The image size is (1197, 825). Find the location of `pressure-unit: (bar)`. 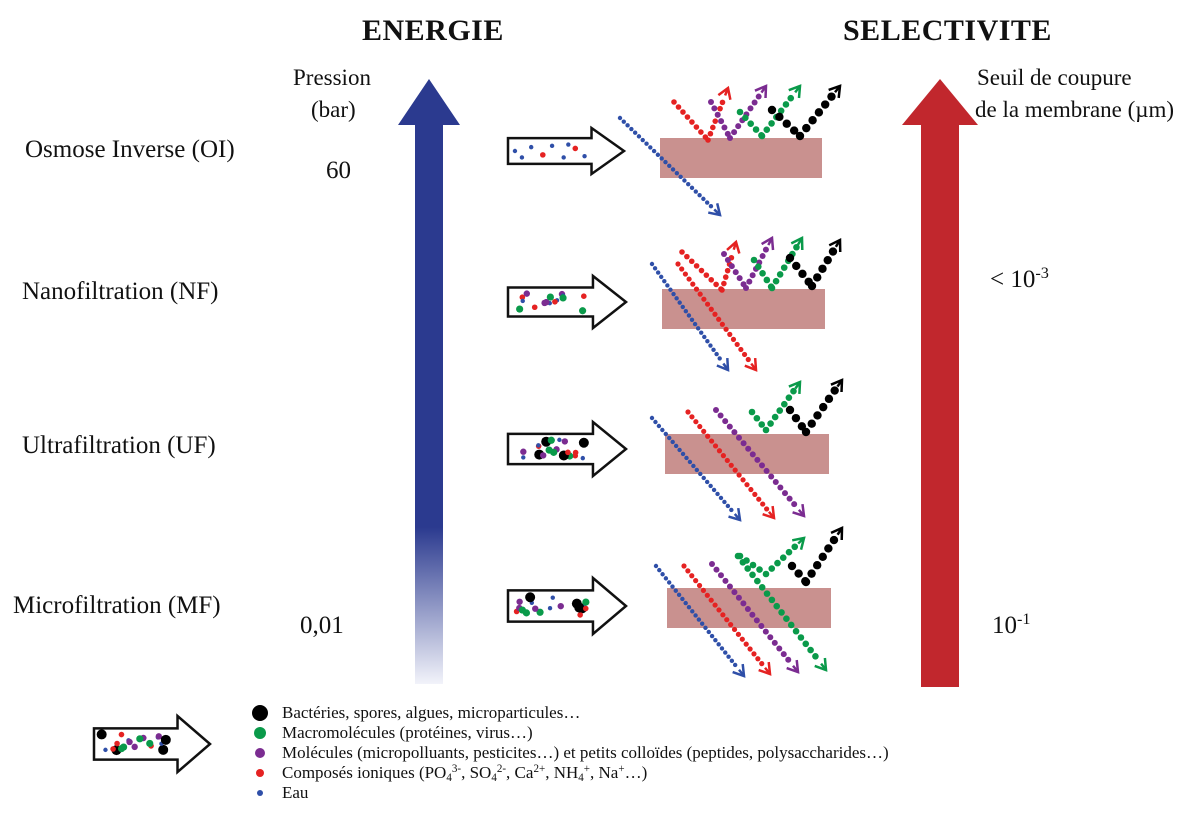

pressure-unit: (bar) is located at coordinates (333, 109).